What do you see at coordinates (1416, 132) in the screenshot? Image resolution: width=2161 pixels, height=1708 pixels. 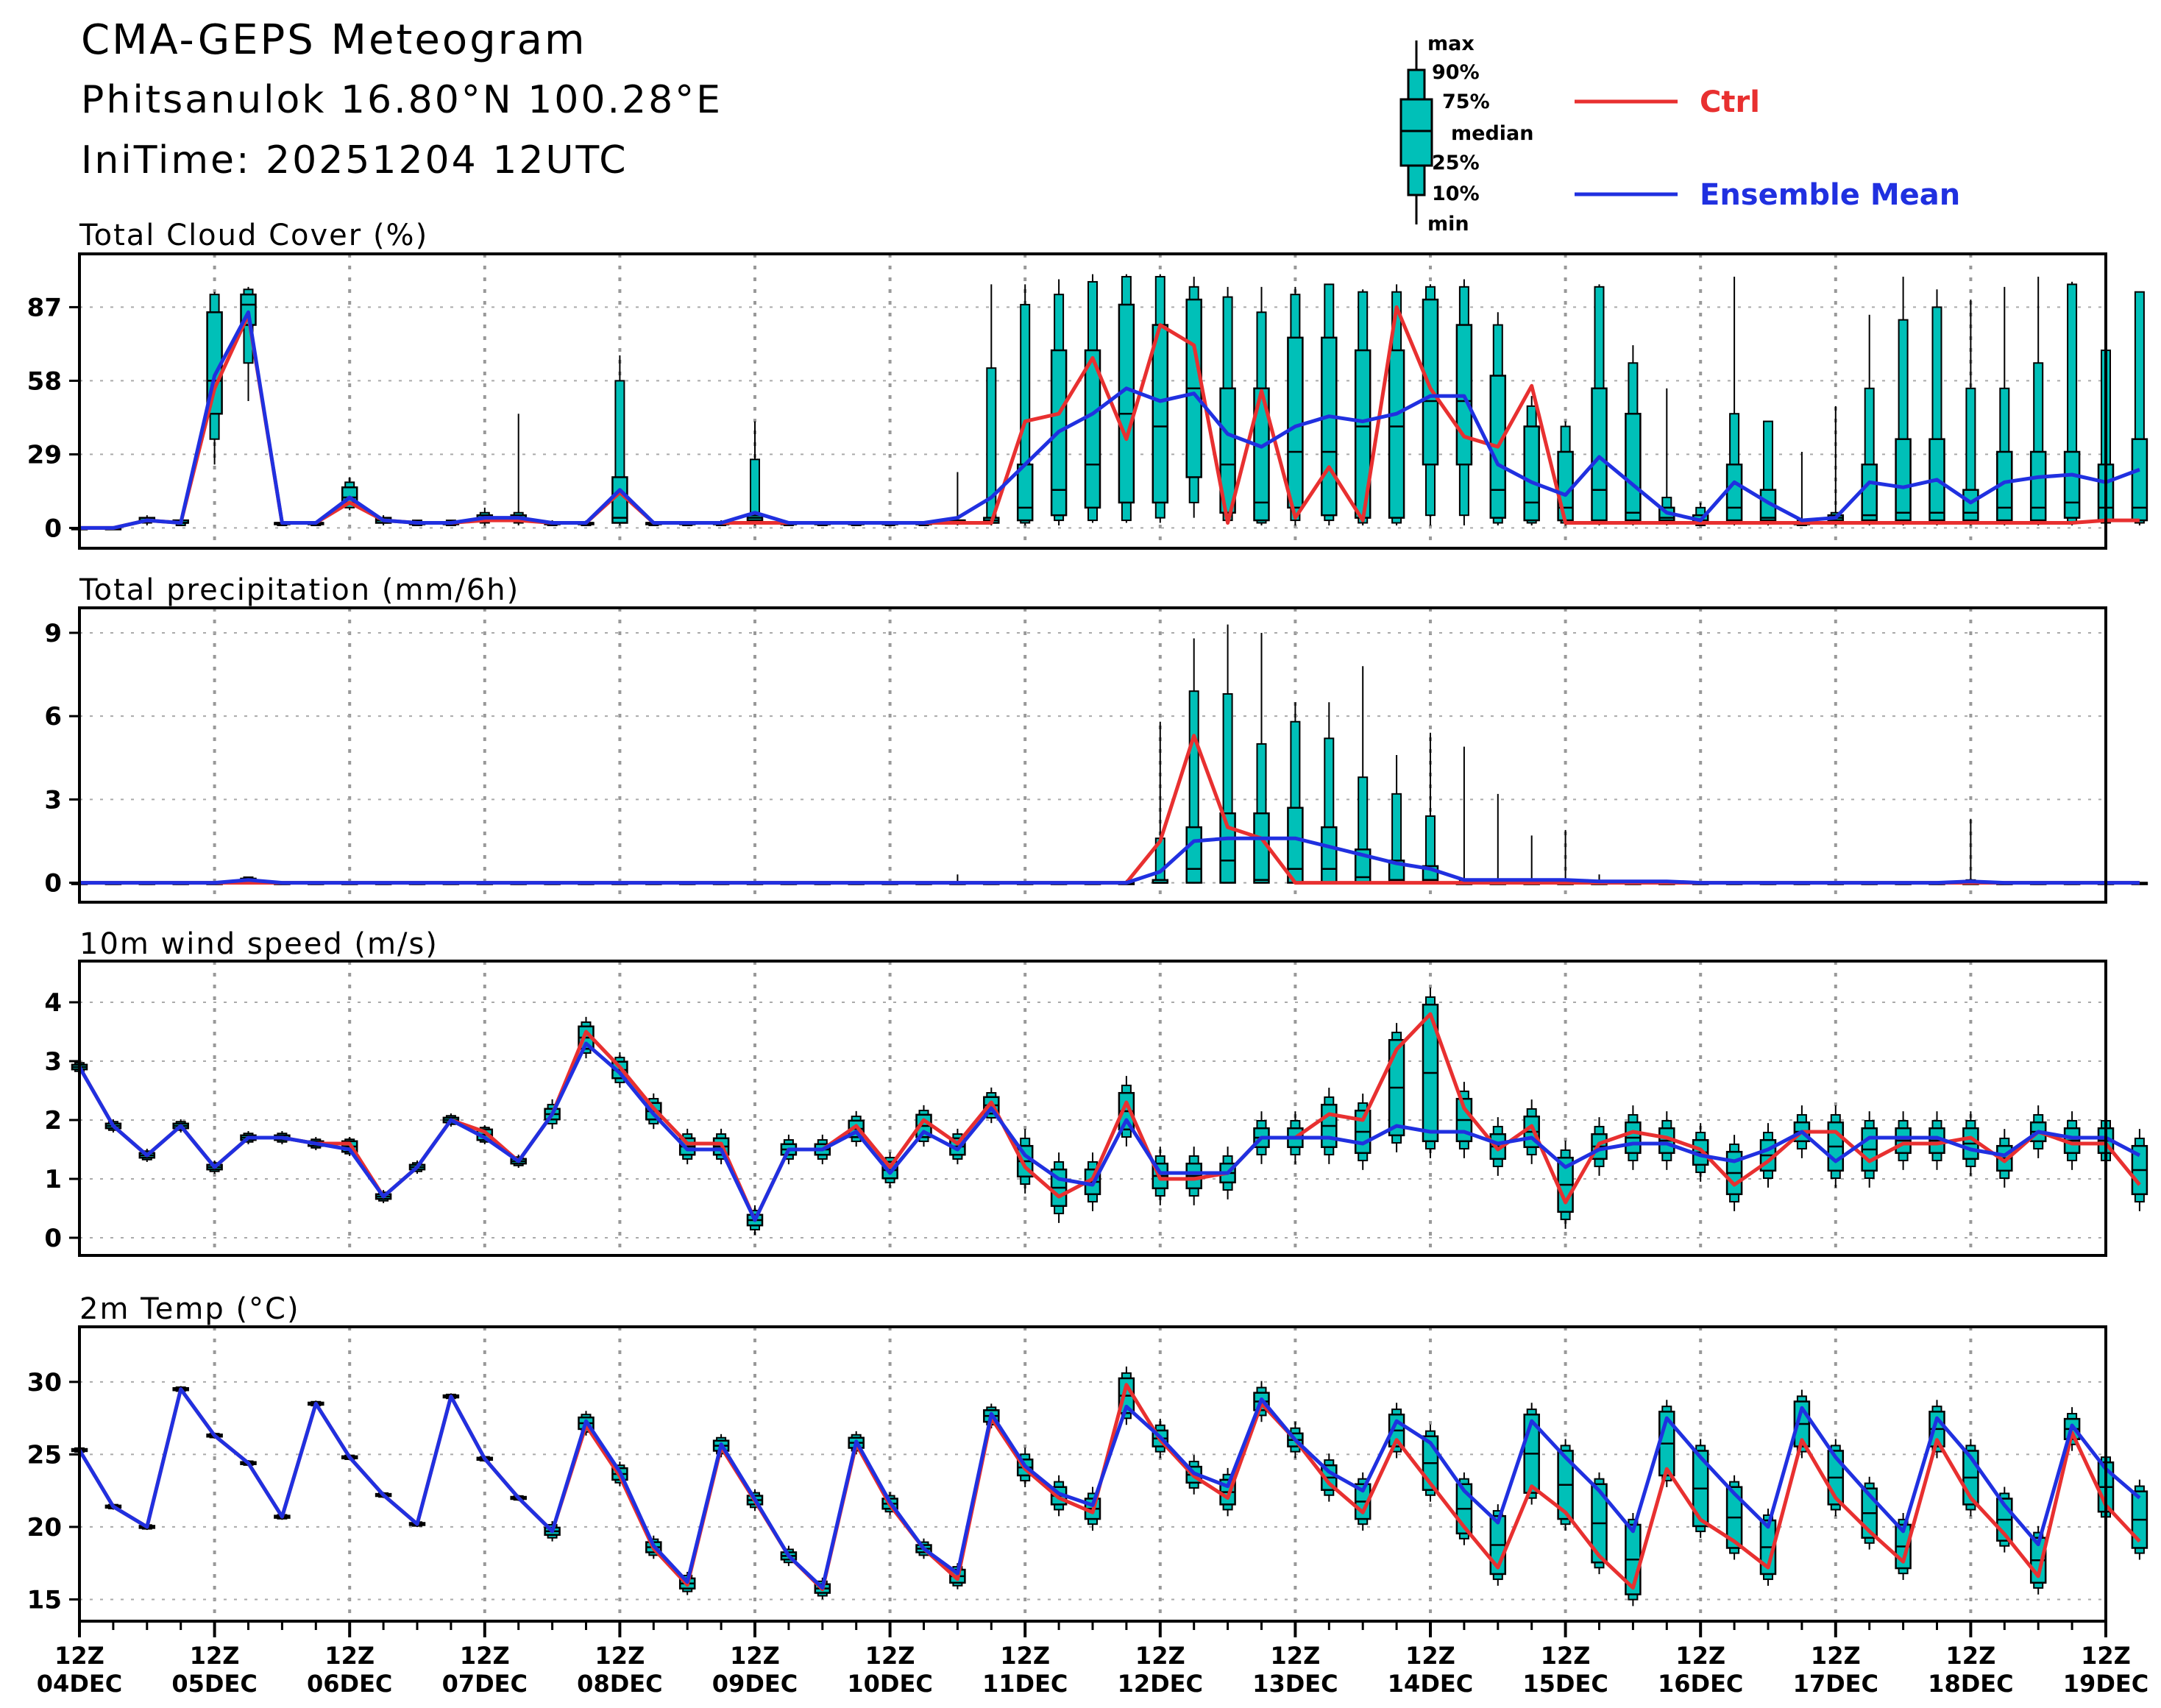 I see `legend-box-inner` at bounding box center [1416, 132].